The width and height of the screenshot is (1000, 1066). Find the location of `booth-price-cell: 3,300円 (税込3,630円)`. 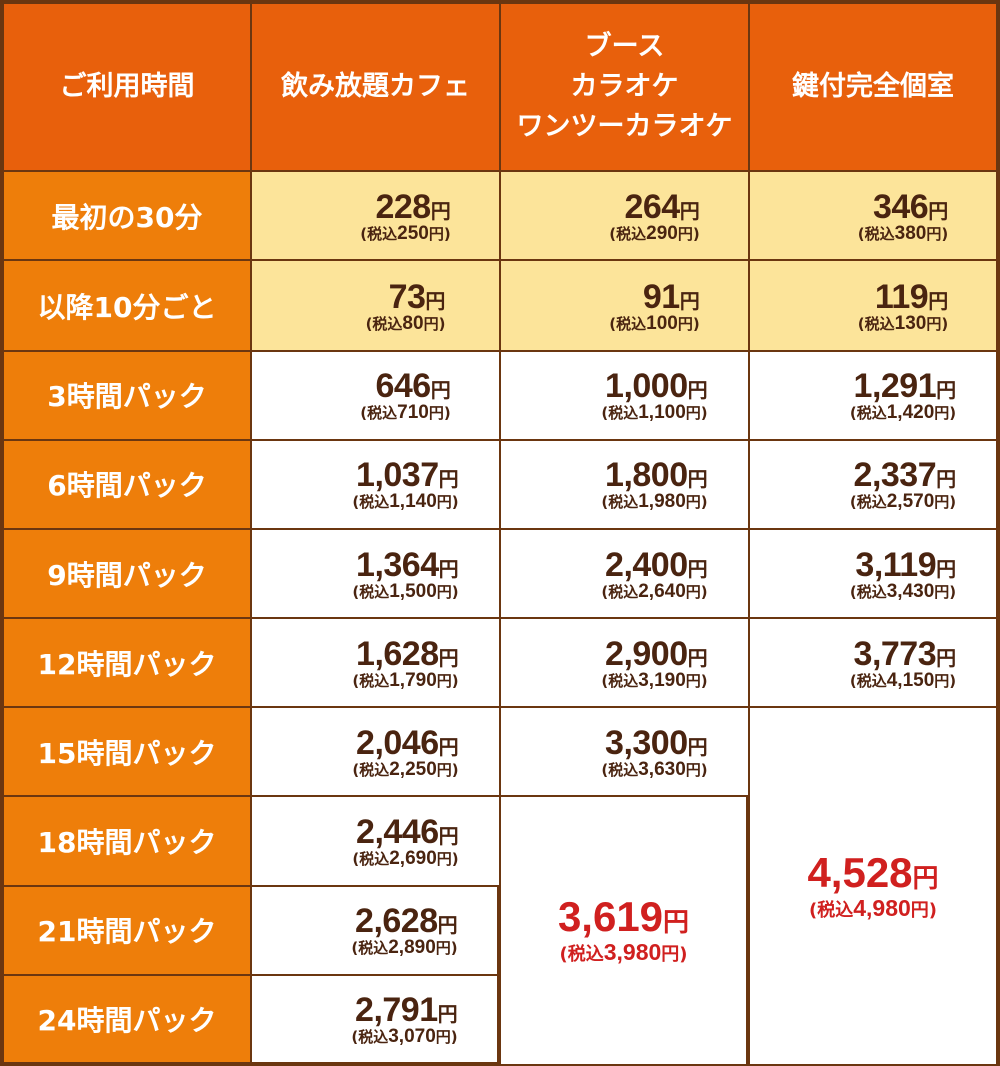

booth-price-cell: 3,300円 (税込3,630円) is located at coordinates (625, 753).